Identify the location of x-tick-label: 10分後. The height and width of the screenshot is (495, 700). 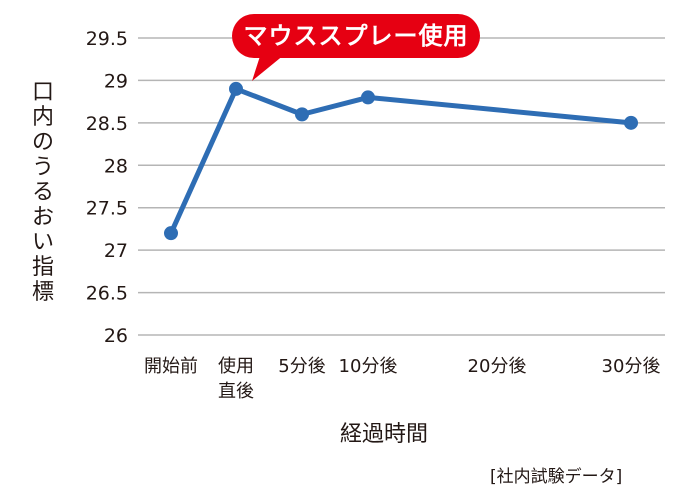
(368, 366).